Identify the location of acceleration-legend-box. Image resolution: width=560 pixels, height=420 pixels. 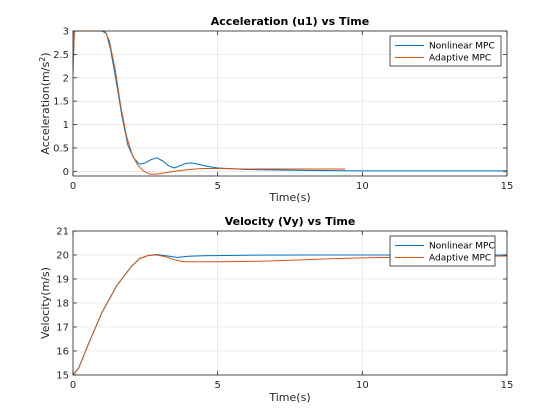
(445, 51).